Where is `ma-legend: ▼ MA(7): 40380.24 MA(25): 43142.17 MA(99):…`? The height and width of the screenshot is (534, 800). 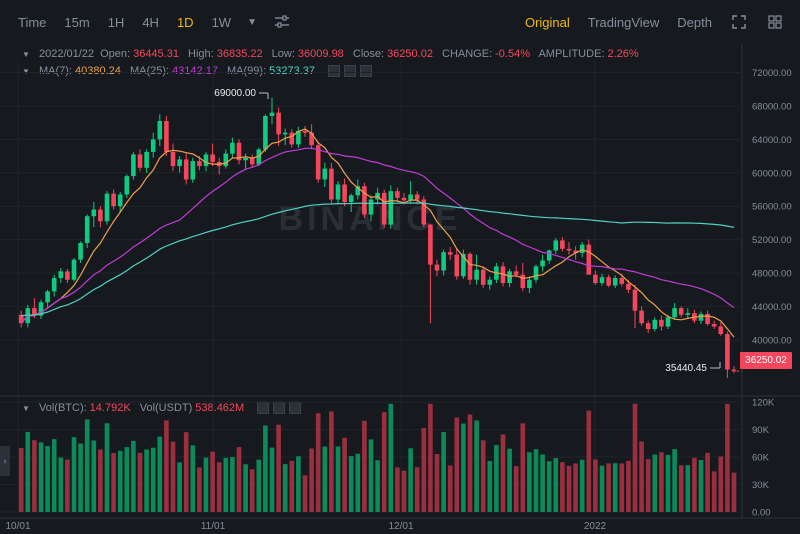
ma-legend: ▼ MA(7): 40380.24 MA(25): 43142.17 MA(99):… is located at coordinates (186, 71).